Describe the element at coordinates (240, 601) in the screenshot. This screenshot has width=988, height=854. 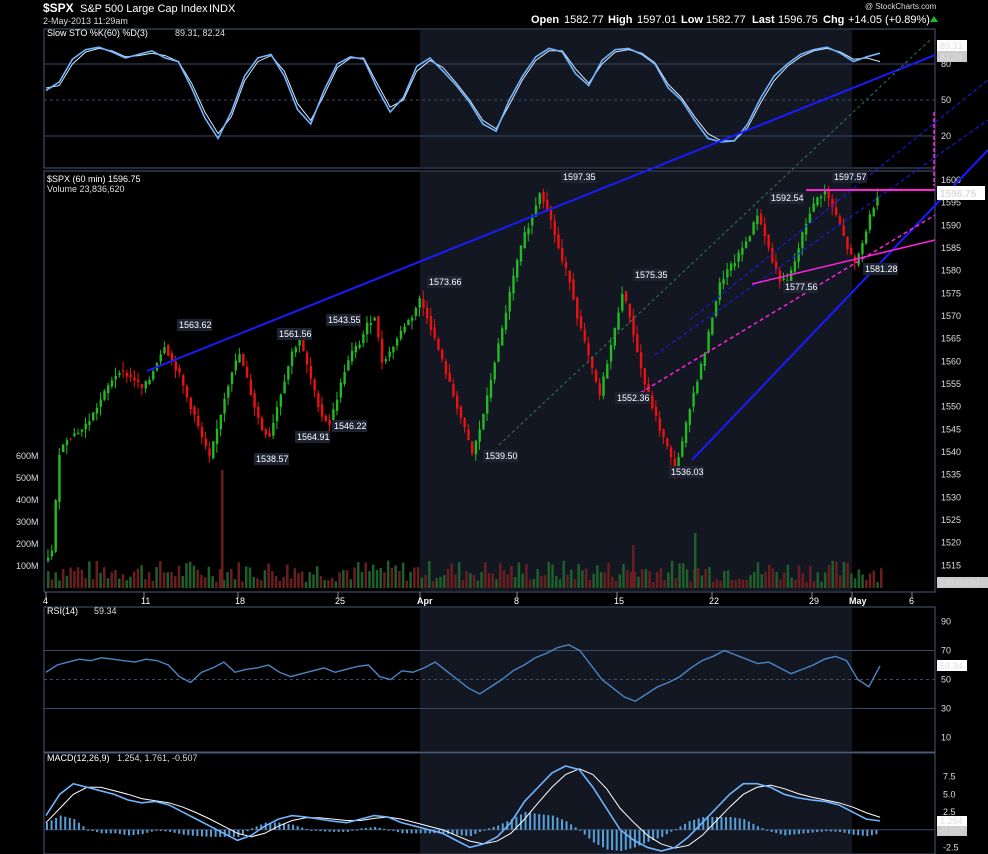
I see `x-tick-label: 18` at that location.